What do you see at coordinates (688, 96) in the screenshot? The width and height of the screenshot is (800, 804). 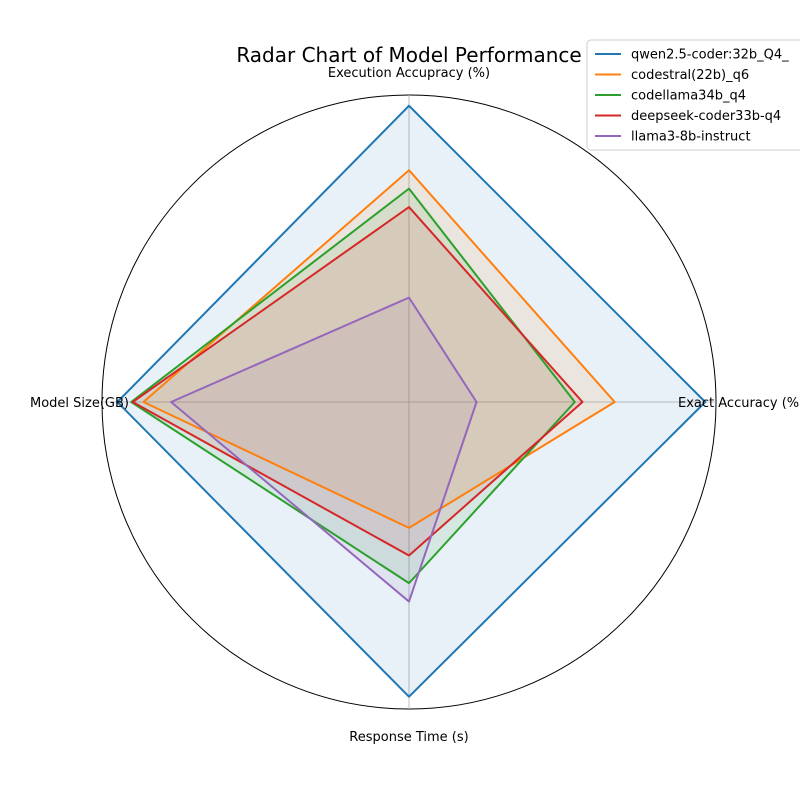 I see `legend-label: codellama34b_q4` at bounding box center [688, 96].